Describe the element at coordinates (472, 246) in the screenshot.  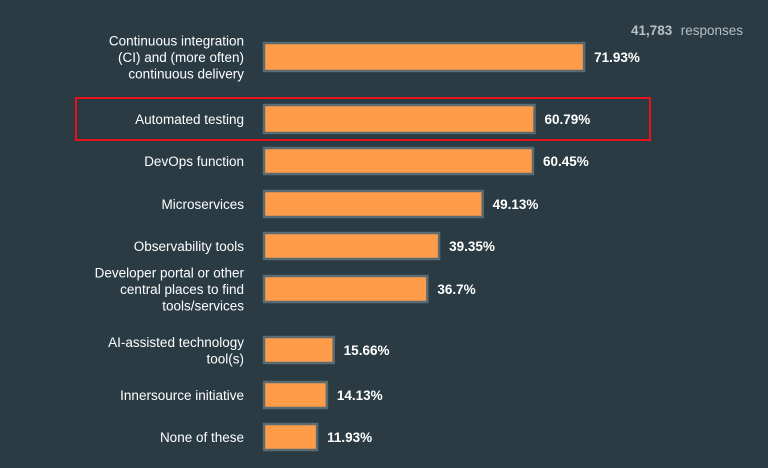
I see `bar-value-label: 39.35%` at that location.